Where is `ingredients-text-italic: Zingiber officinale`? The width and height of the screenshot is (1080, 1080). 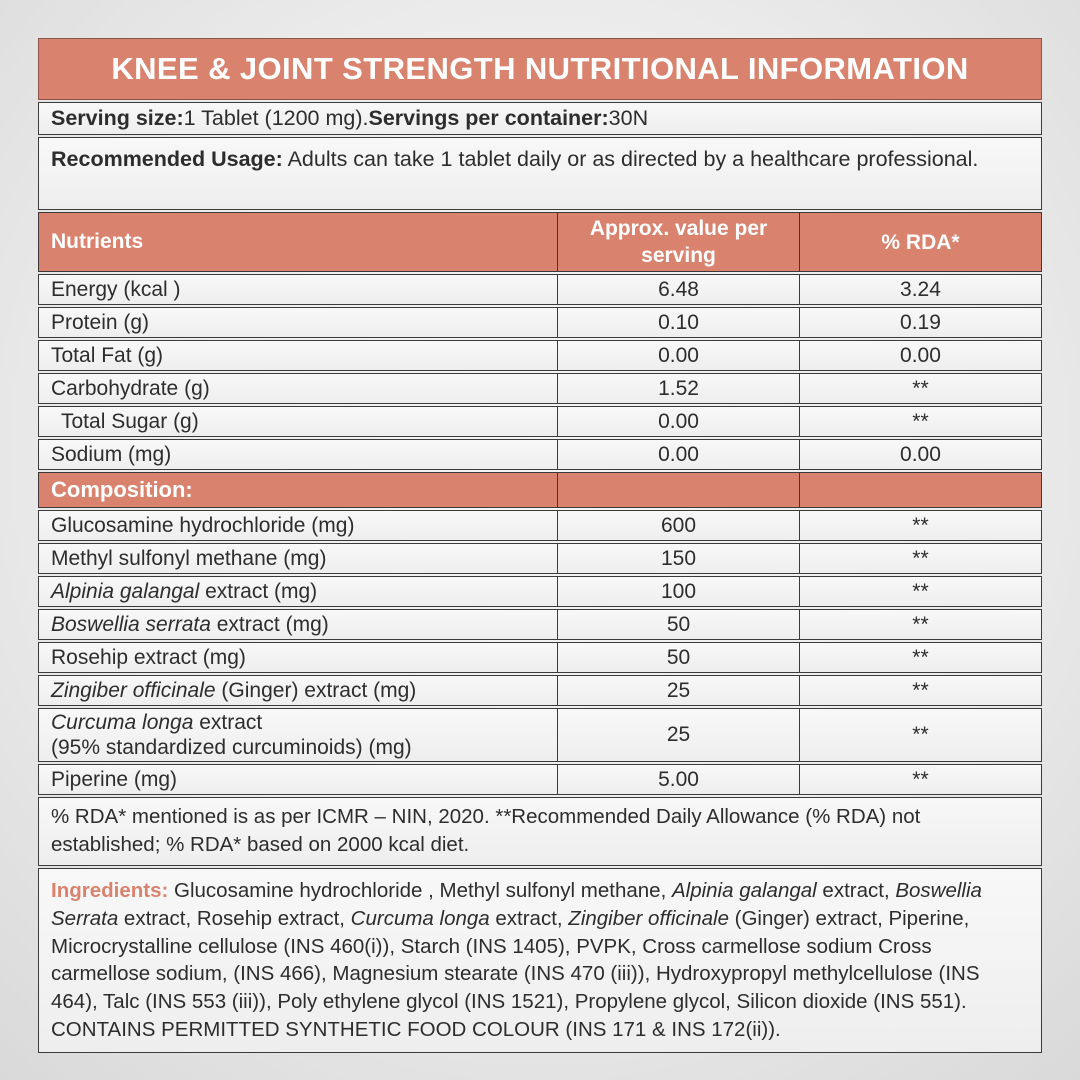
ingredients-text-italic: Zingiber officinale is located at coordinates (648, 918).